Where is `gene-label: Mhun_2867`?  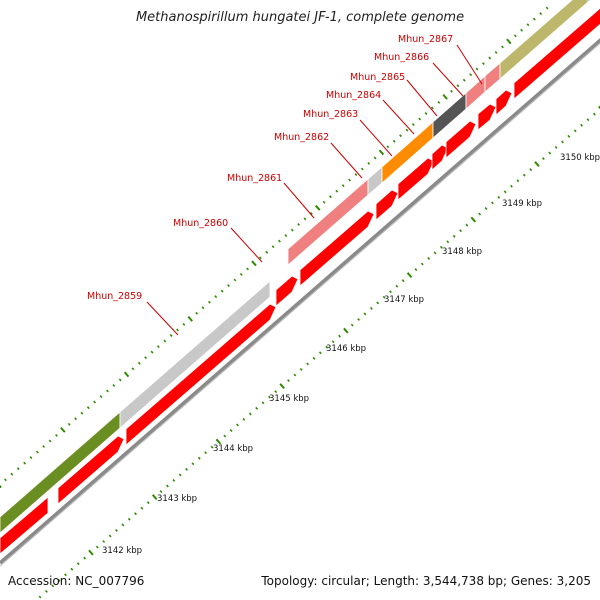
gene-label: Mhun_2867 is located at coordinates (425, 39).